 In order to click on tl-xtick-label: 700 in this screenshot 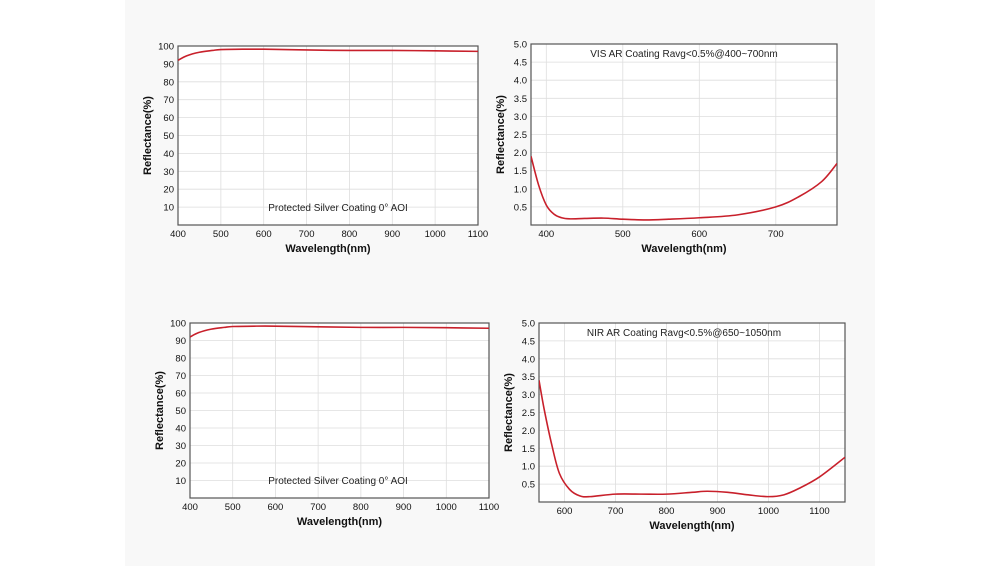, I will do `click(307, 234)`.